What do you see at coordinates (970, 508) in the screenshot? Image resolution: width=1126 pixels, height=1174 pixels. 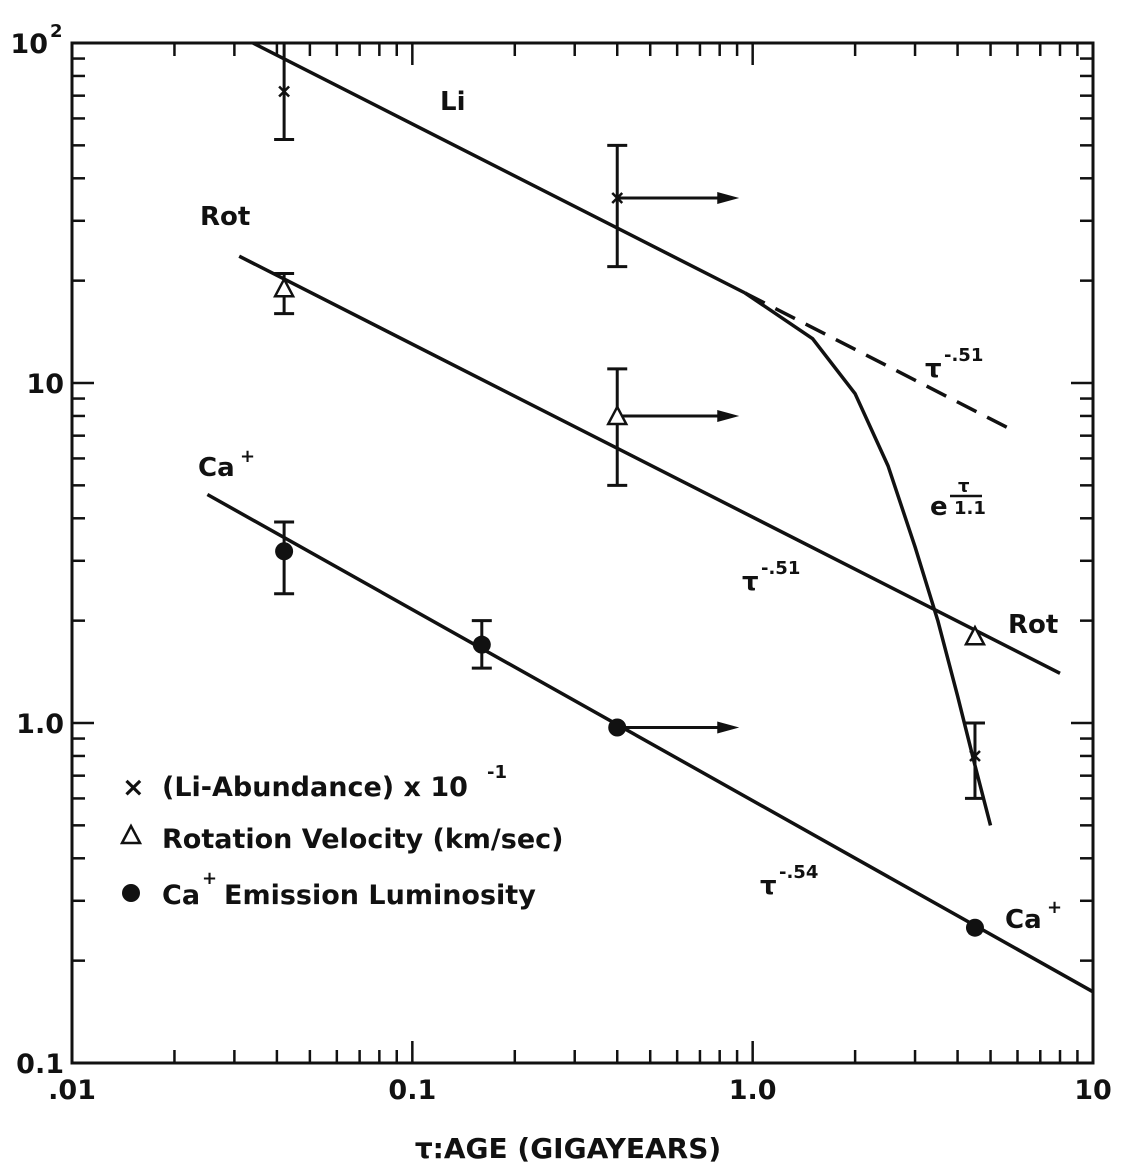 I see `svg-text: 1.1` at bounding box center [970, 508].